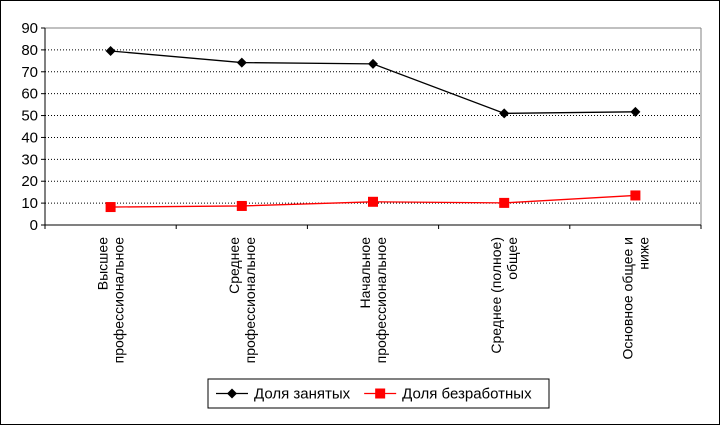  Describe the element at coordinates (29, 94) in the screenshot. I see `y-tick-label-60: 60` at that location.